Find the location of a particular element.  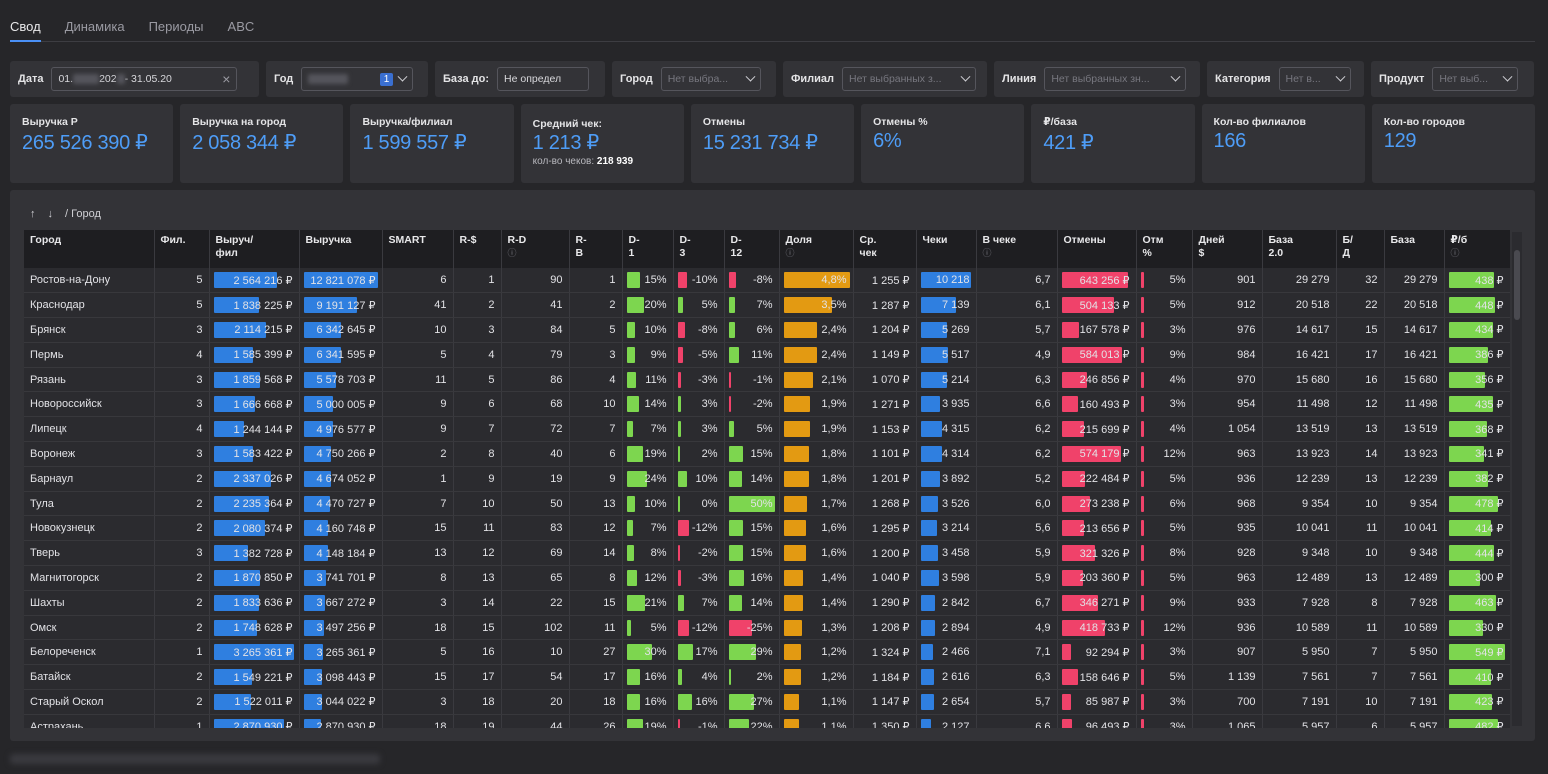

column-header: Отмены is located at coordinates (1097, 249).